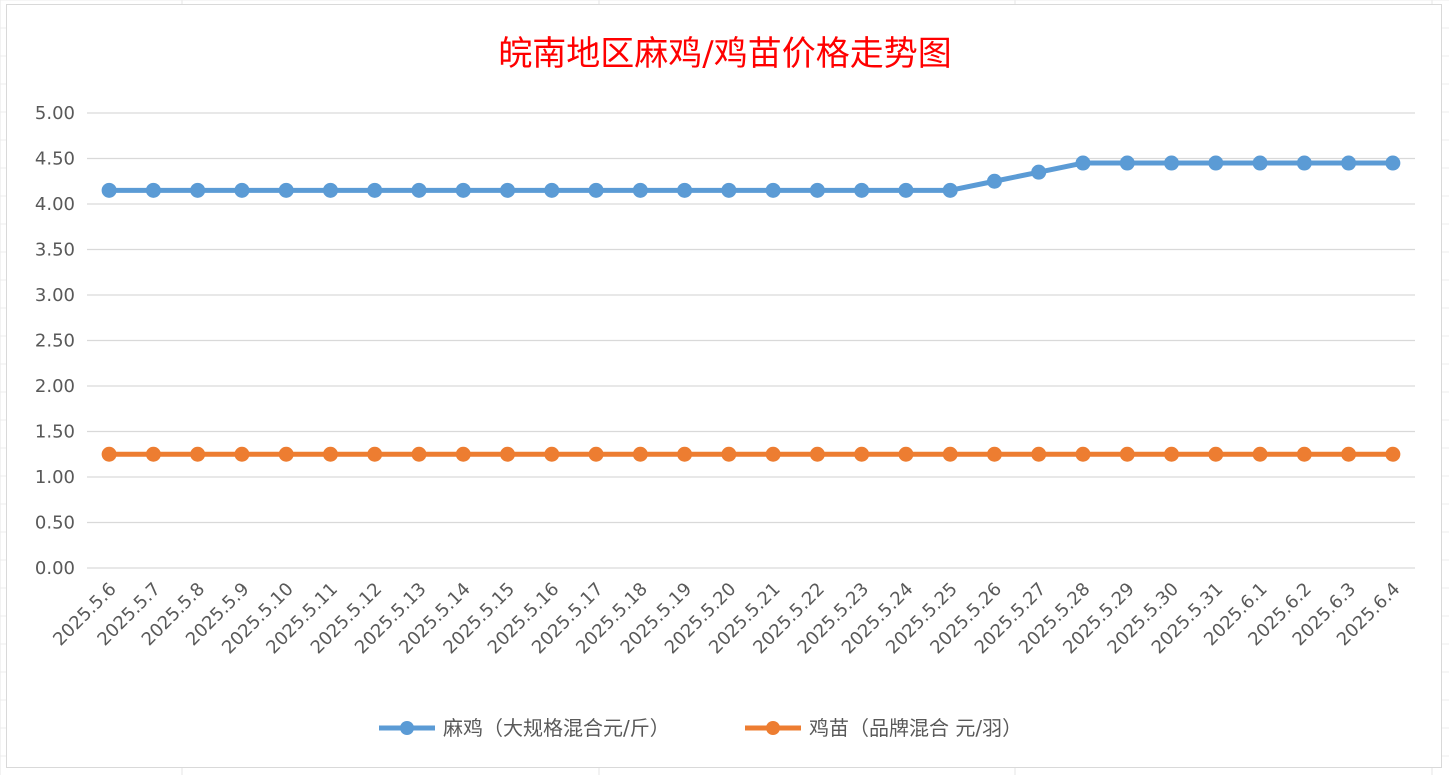  What do you see at coordinates (915, 728) in the screenshot?
I see `legend-label: 鸡苗（品牌混合 元/羽）` at bounding box center [915, 728].